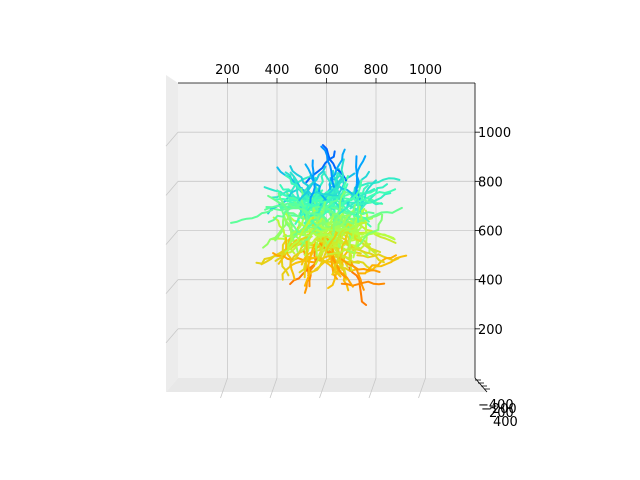 The height and width of the screenshot is (480, 640). I want to click on z-tick-label: 600, so click(490, 232).